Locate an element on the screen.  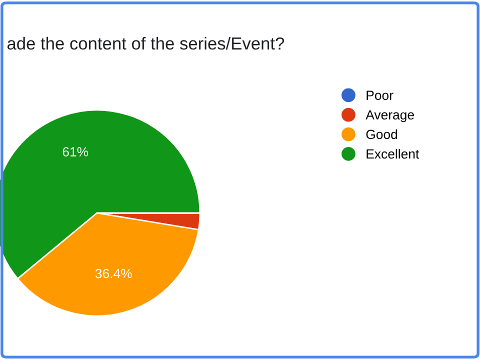
legend-label: Excellent is located at coordinates (393, 153).